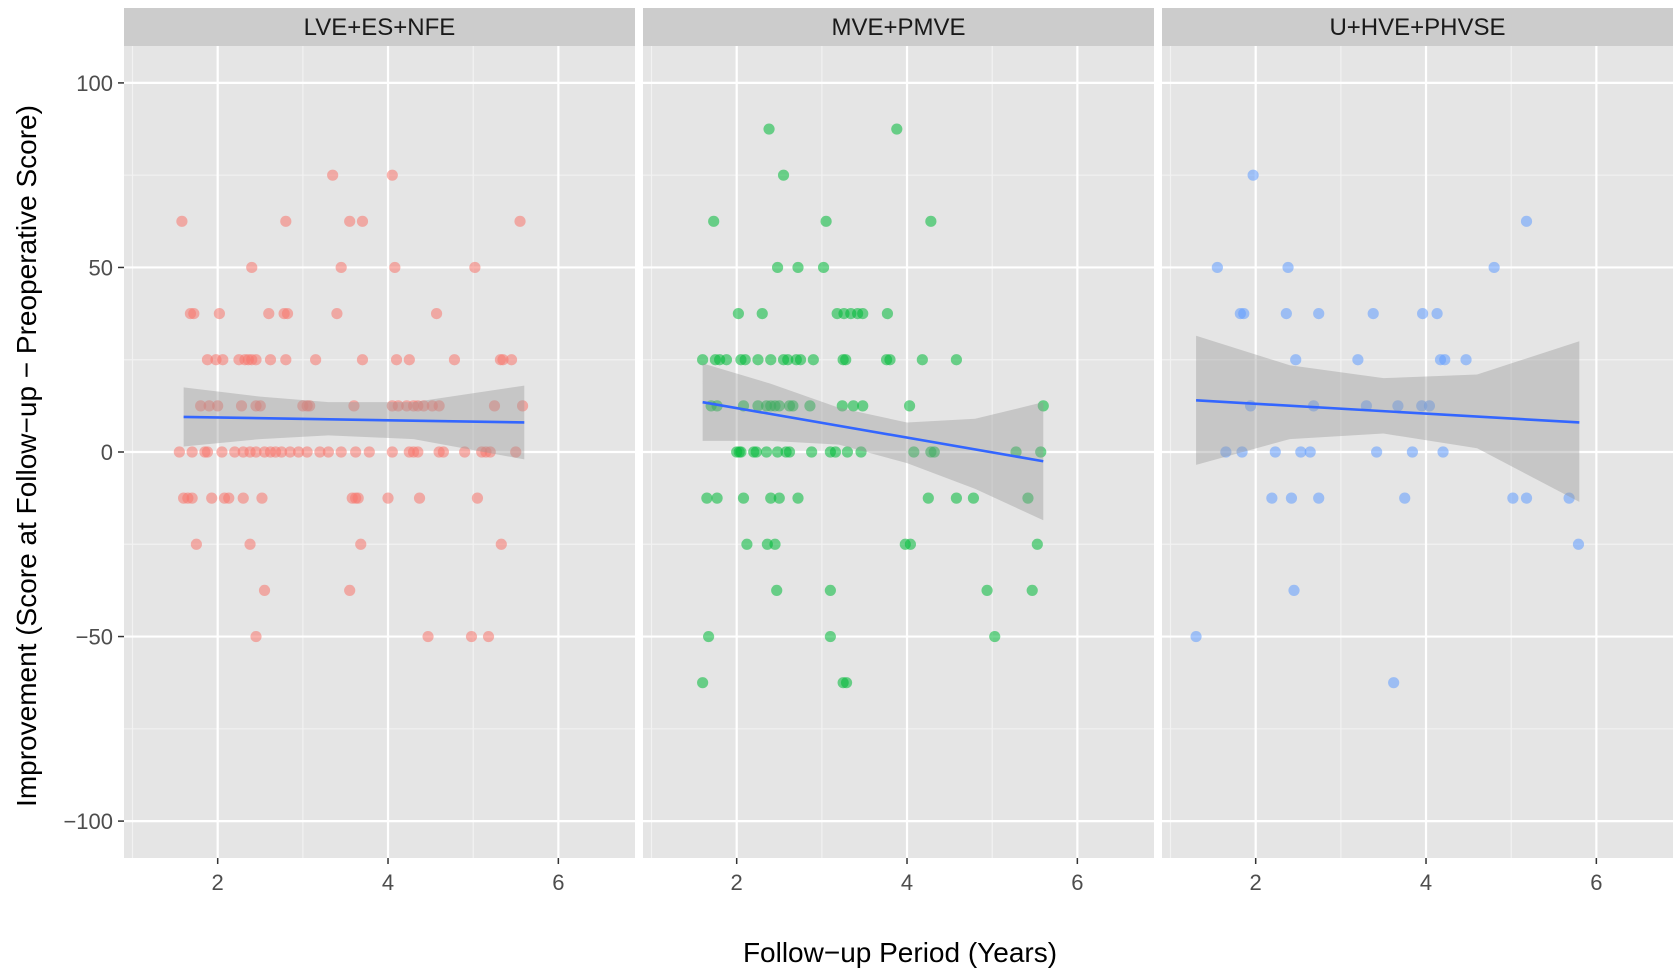 The width and height of the screenshot is (1674, 970). Describe the element at coordinates (94, 637) in the screenshot. I see `y-tick-label: −50` at that location.